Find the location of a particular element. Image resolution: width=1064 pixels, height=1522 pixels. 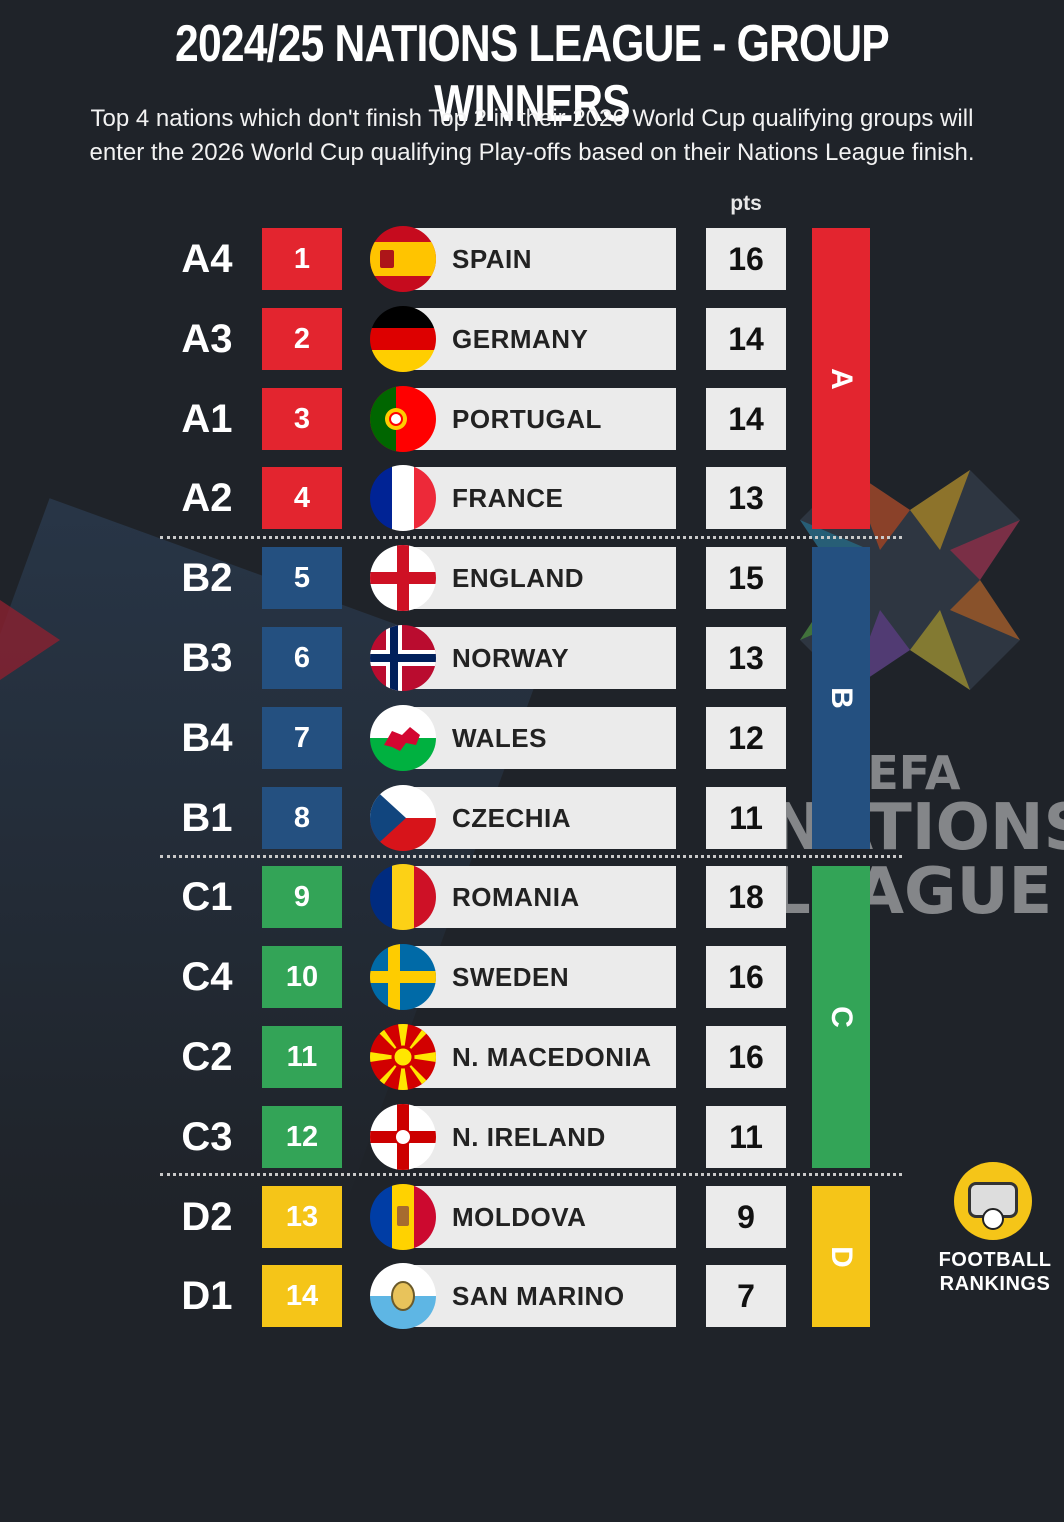

league-band-b: B is located at coordinates (841, 698).